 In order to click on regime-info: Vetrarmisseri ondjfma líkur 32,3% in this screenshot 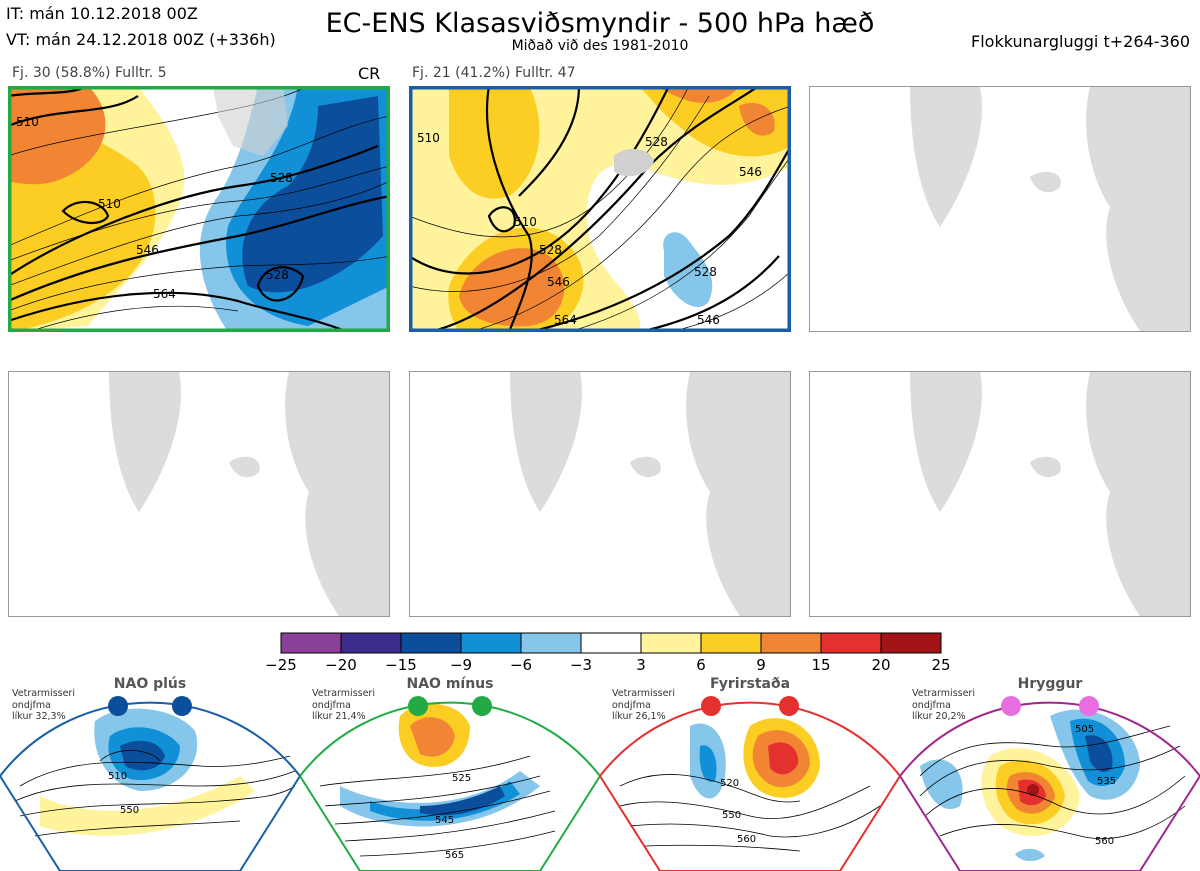, I will do `click(43, 705)`.